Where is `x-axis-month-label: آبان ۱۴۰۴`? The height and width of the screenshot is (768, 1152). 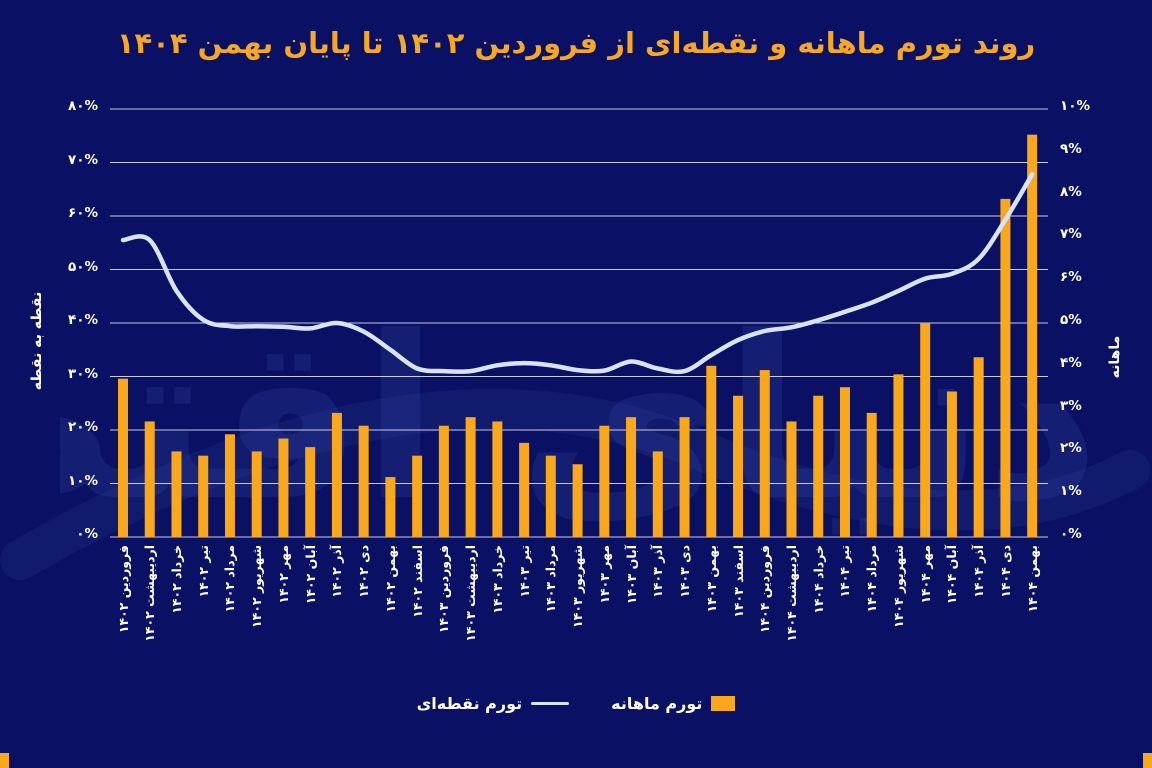 x-axis-month-label: آبان ۱۴۰۴ is located at coordinates (952, 575).